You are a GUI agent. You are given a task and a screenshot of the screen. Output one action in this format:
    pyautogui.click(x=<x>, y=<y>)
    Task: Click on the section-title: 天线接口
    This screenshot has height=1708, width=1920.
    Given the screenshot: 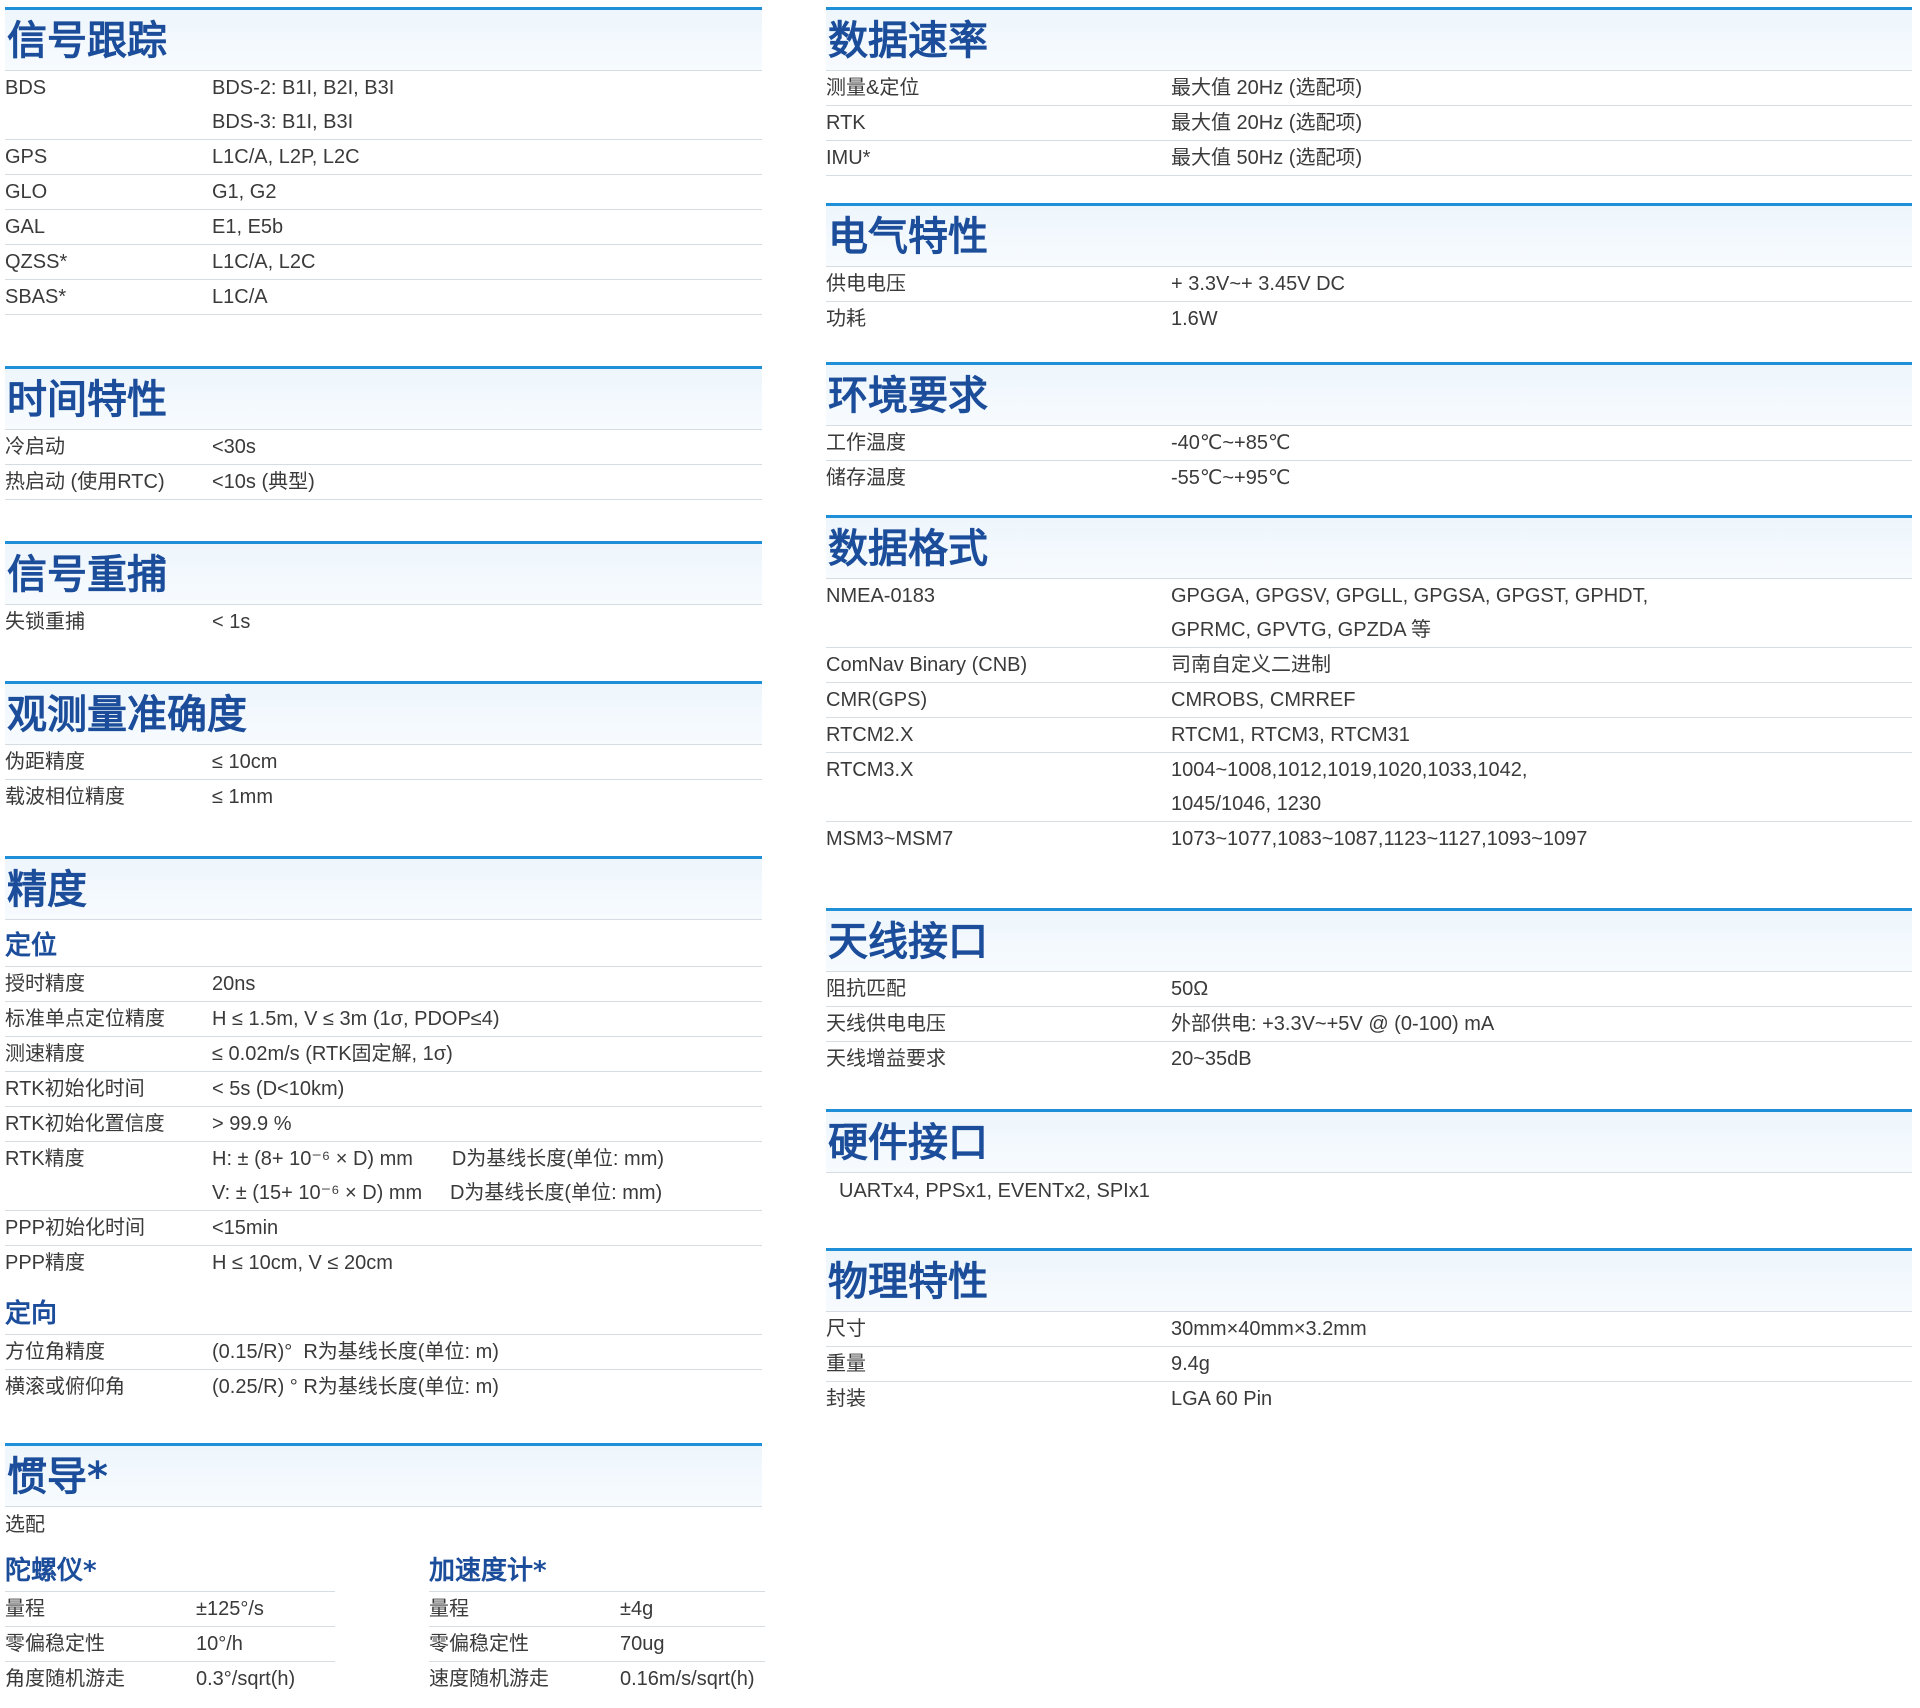 What is the action you would take?
    pyautogui.click(x=908, y=942)
    